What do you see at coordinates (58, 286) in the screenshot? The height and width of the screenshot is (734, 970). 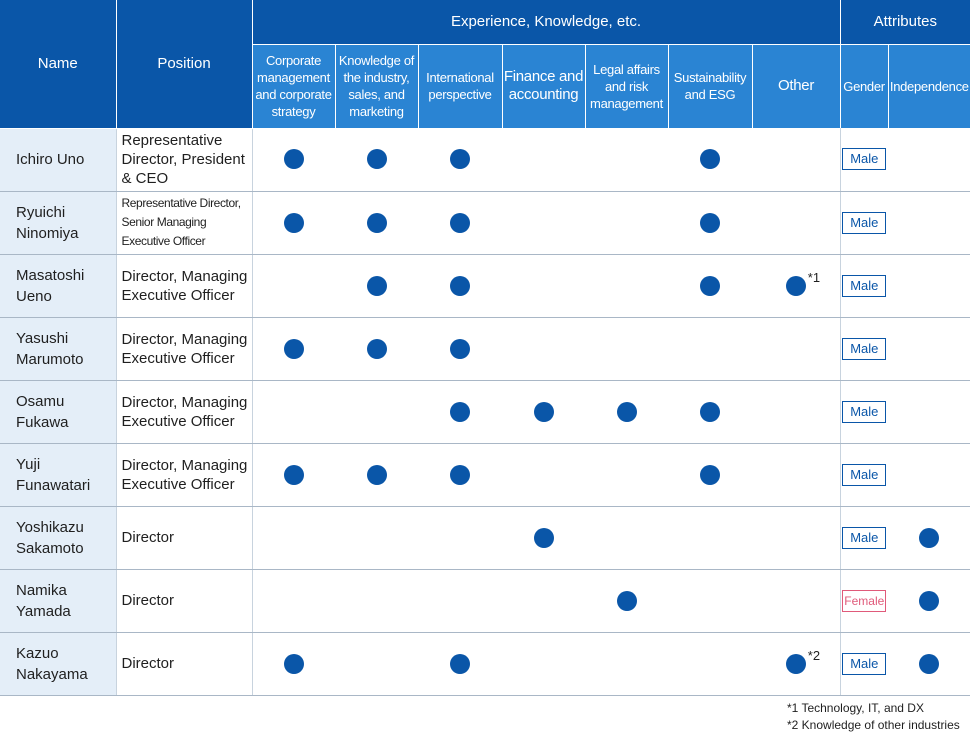 I see `director-name: Masatoshi Ueno` at bounding box center [58, 286].